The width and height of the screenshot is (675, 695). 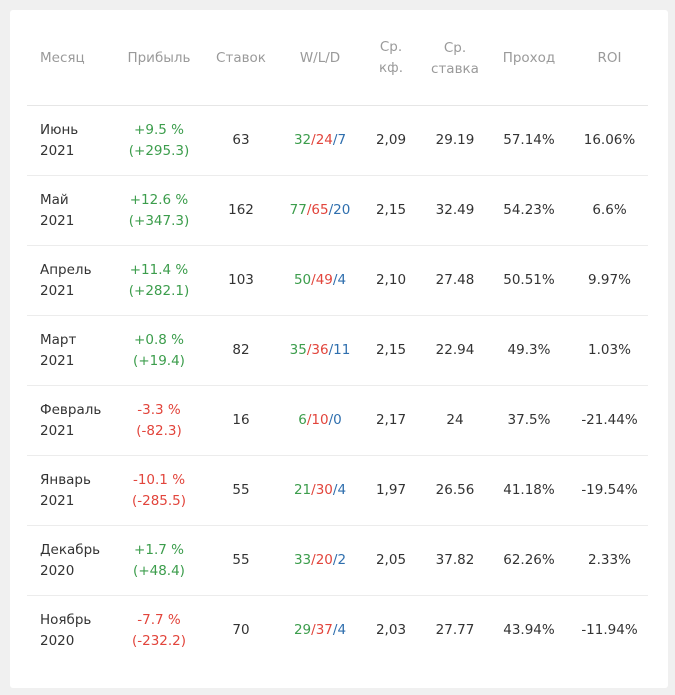 I want to click on losses: 49, so click(x=324, y=280).